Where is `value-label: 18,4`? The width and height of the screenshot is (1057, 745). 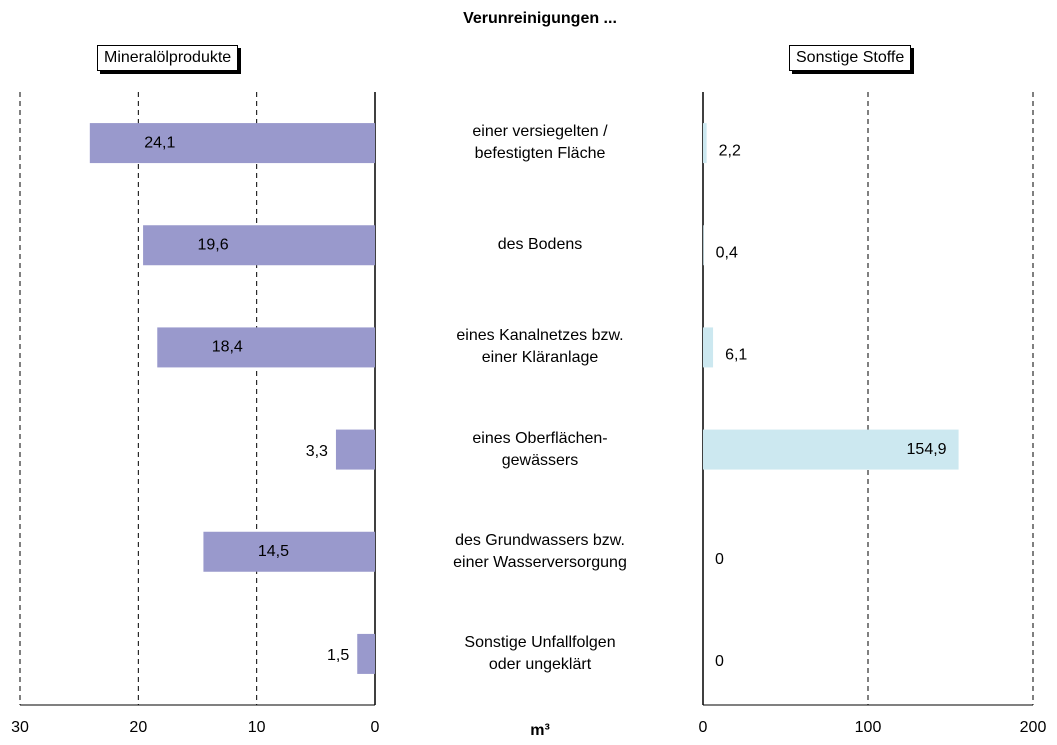
value-label: 18,4 is located at coordinates (227, 347).